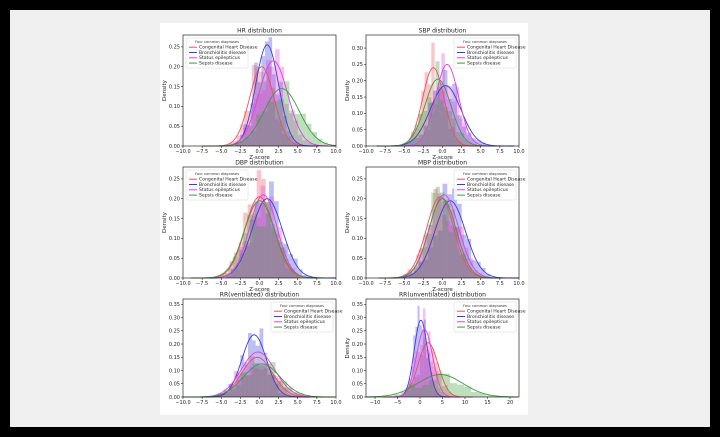 The width and height of the screenshot is (720, 437). Describe the element at coordinates (357, 332) in the screenshot. I see `y-tick-label: 0.25` at that location.